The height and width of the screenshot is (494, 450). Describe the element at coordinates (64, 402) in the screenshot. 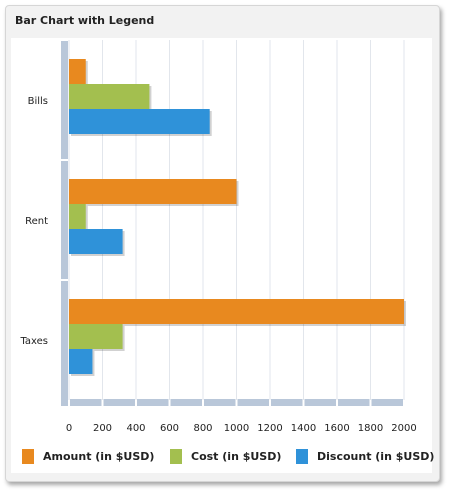

I see `x-axis-corner` at that location.